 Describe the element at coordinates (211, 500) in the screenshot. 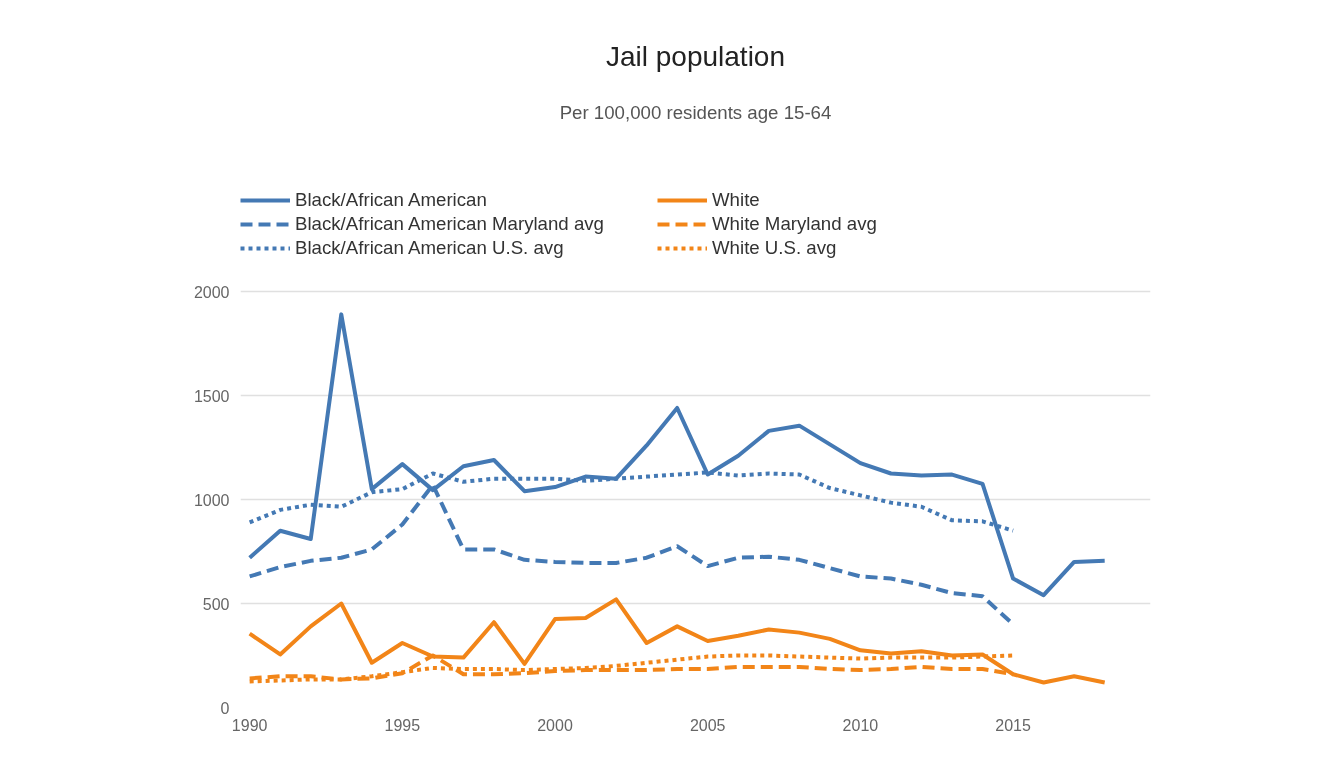

I see `y-tick-label: 1000` at that location.